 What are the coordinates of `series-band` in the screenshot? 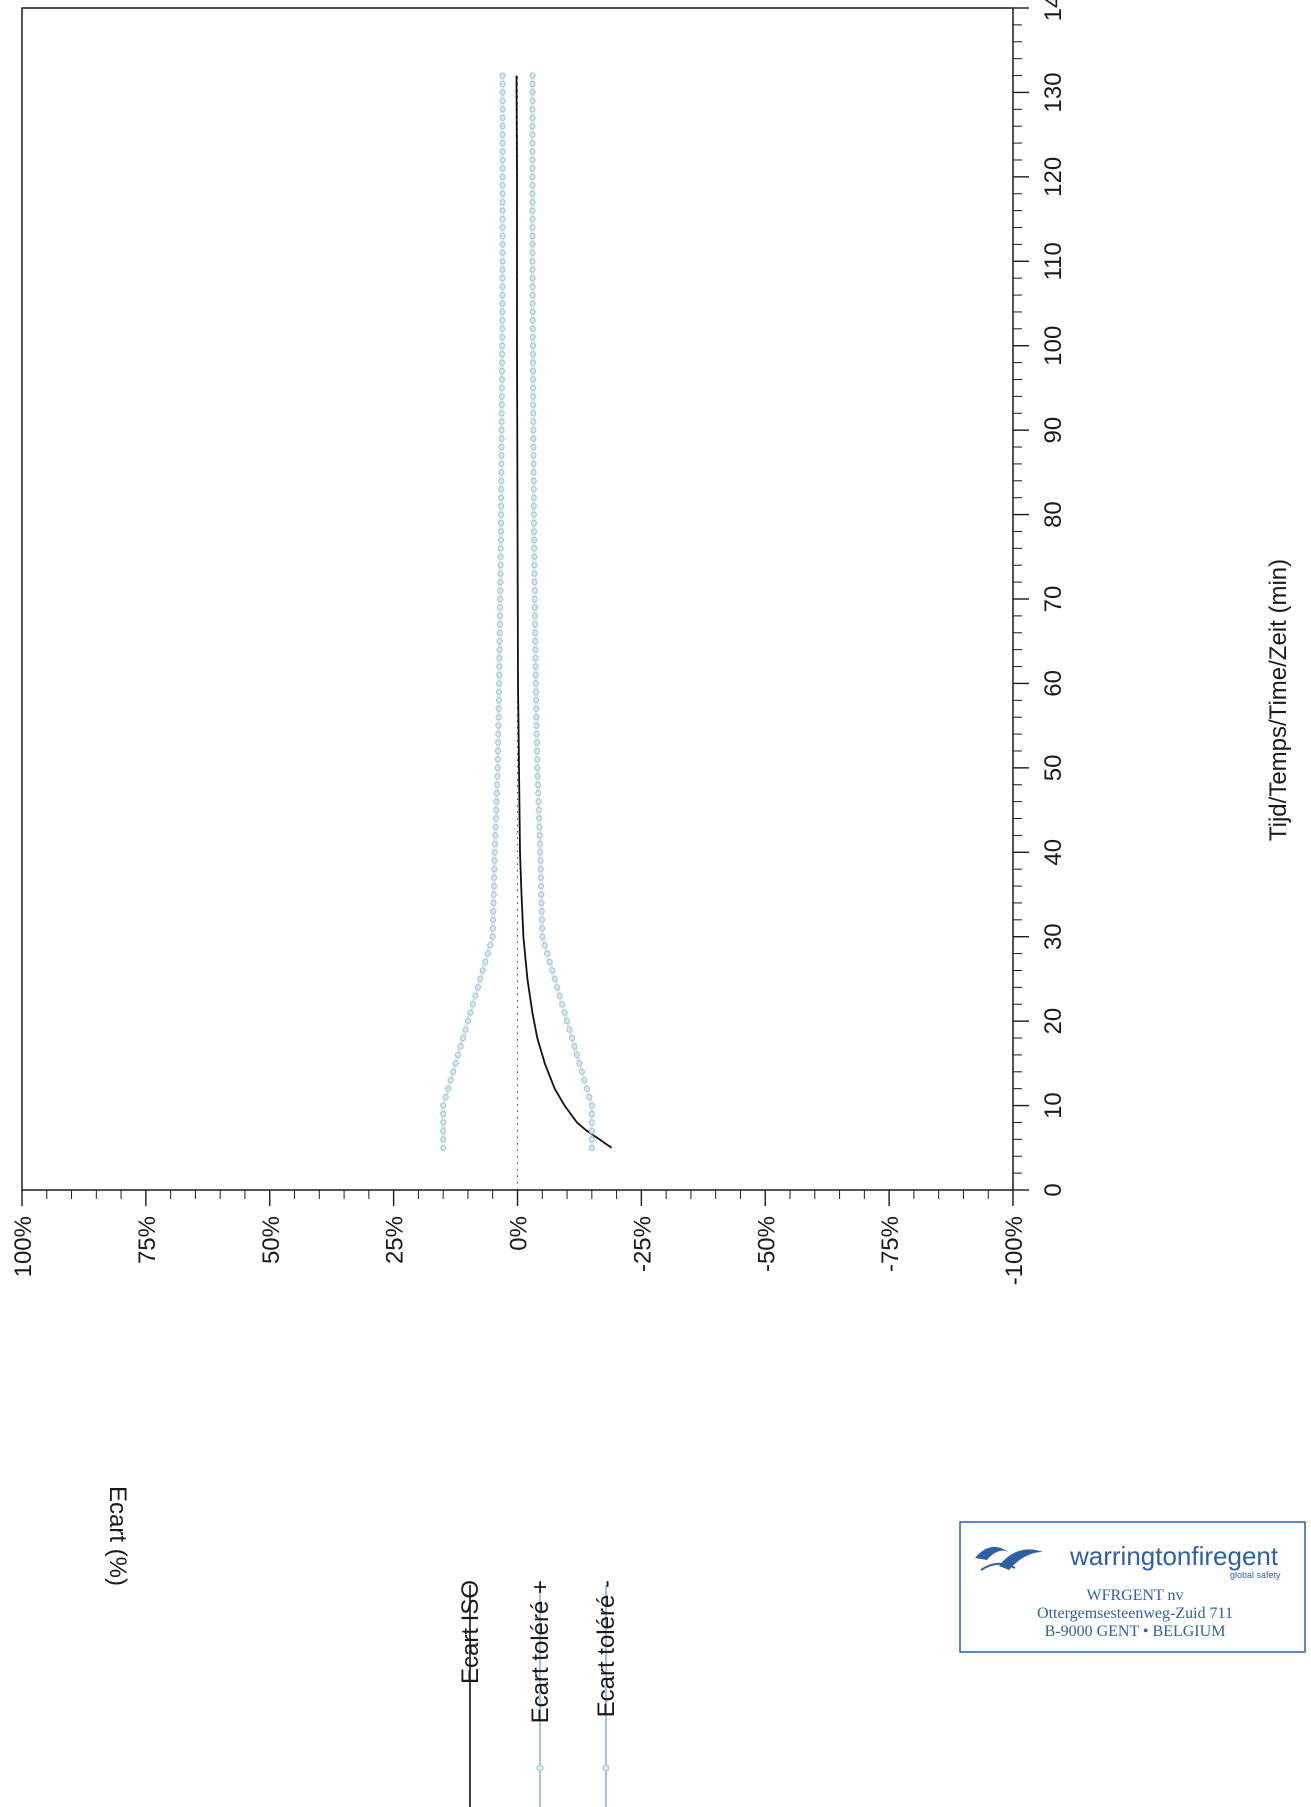 It's located at (472, 612).